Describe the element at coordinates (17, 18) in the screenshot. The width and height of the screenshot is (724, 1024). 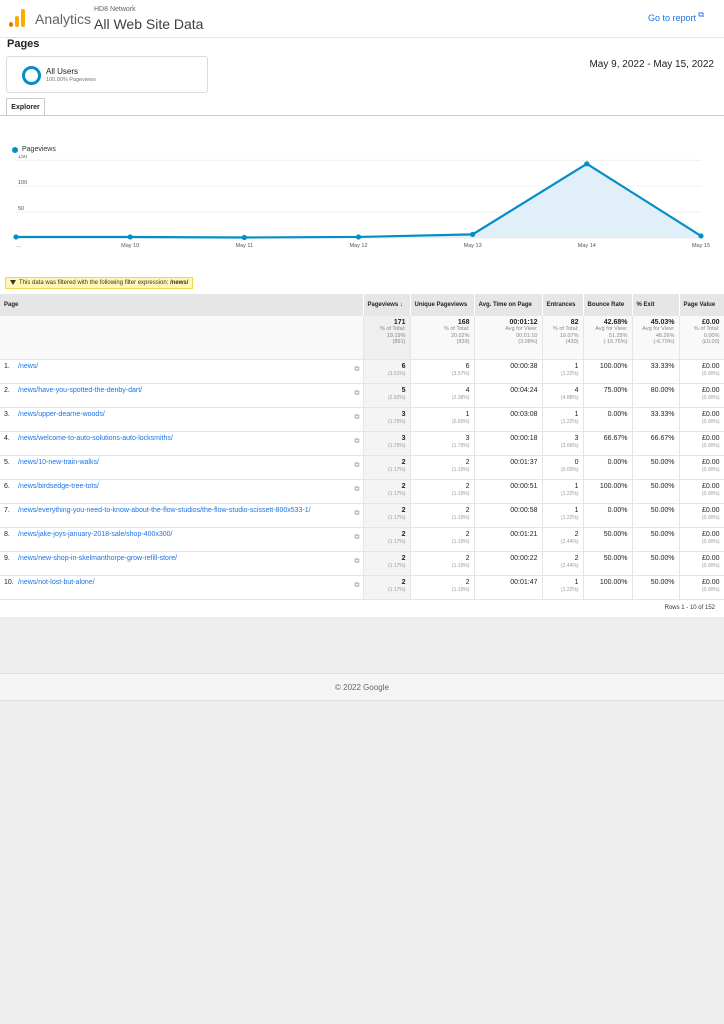
I see `analytics-logo-icon` at that location.